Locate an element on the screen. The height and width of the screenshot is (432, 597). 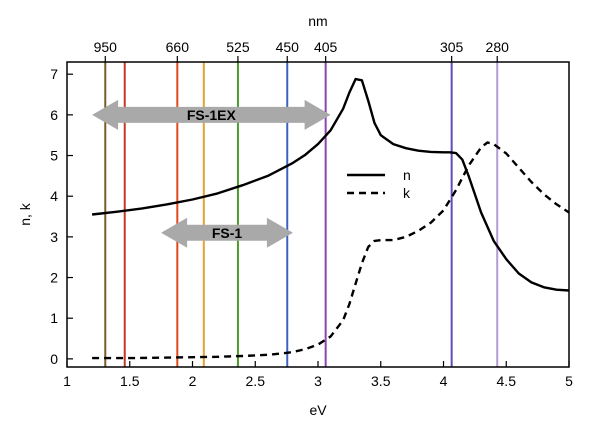
top-tick-label-525: 525 is located at coordinates (238, 47).